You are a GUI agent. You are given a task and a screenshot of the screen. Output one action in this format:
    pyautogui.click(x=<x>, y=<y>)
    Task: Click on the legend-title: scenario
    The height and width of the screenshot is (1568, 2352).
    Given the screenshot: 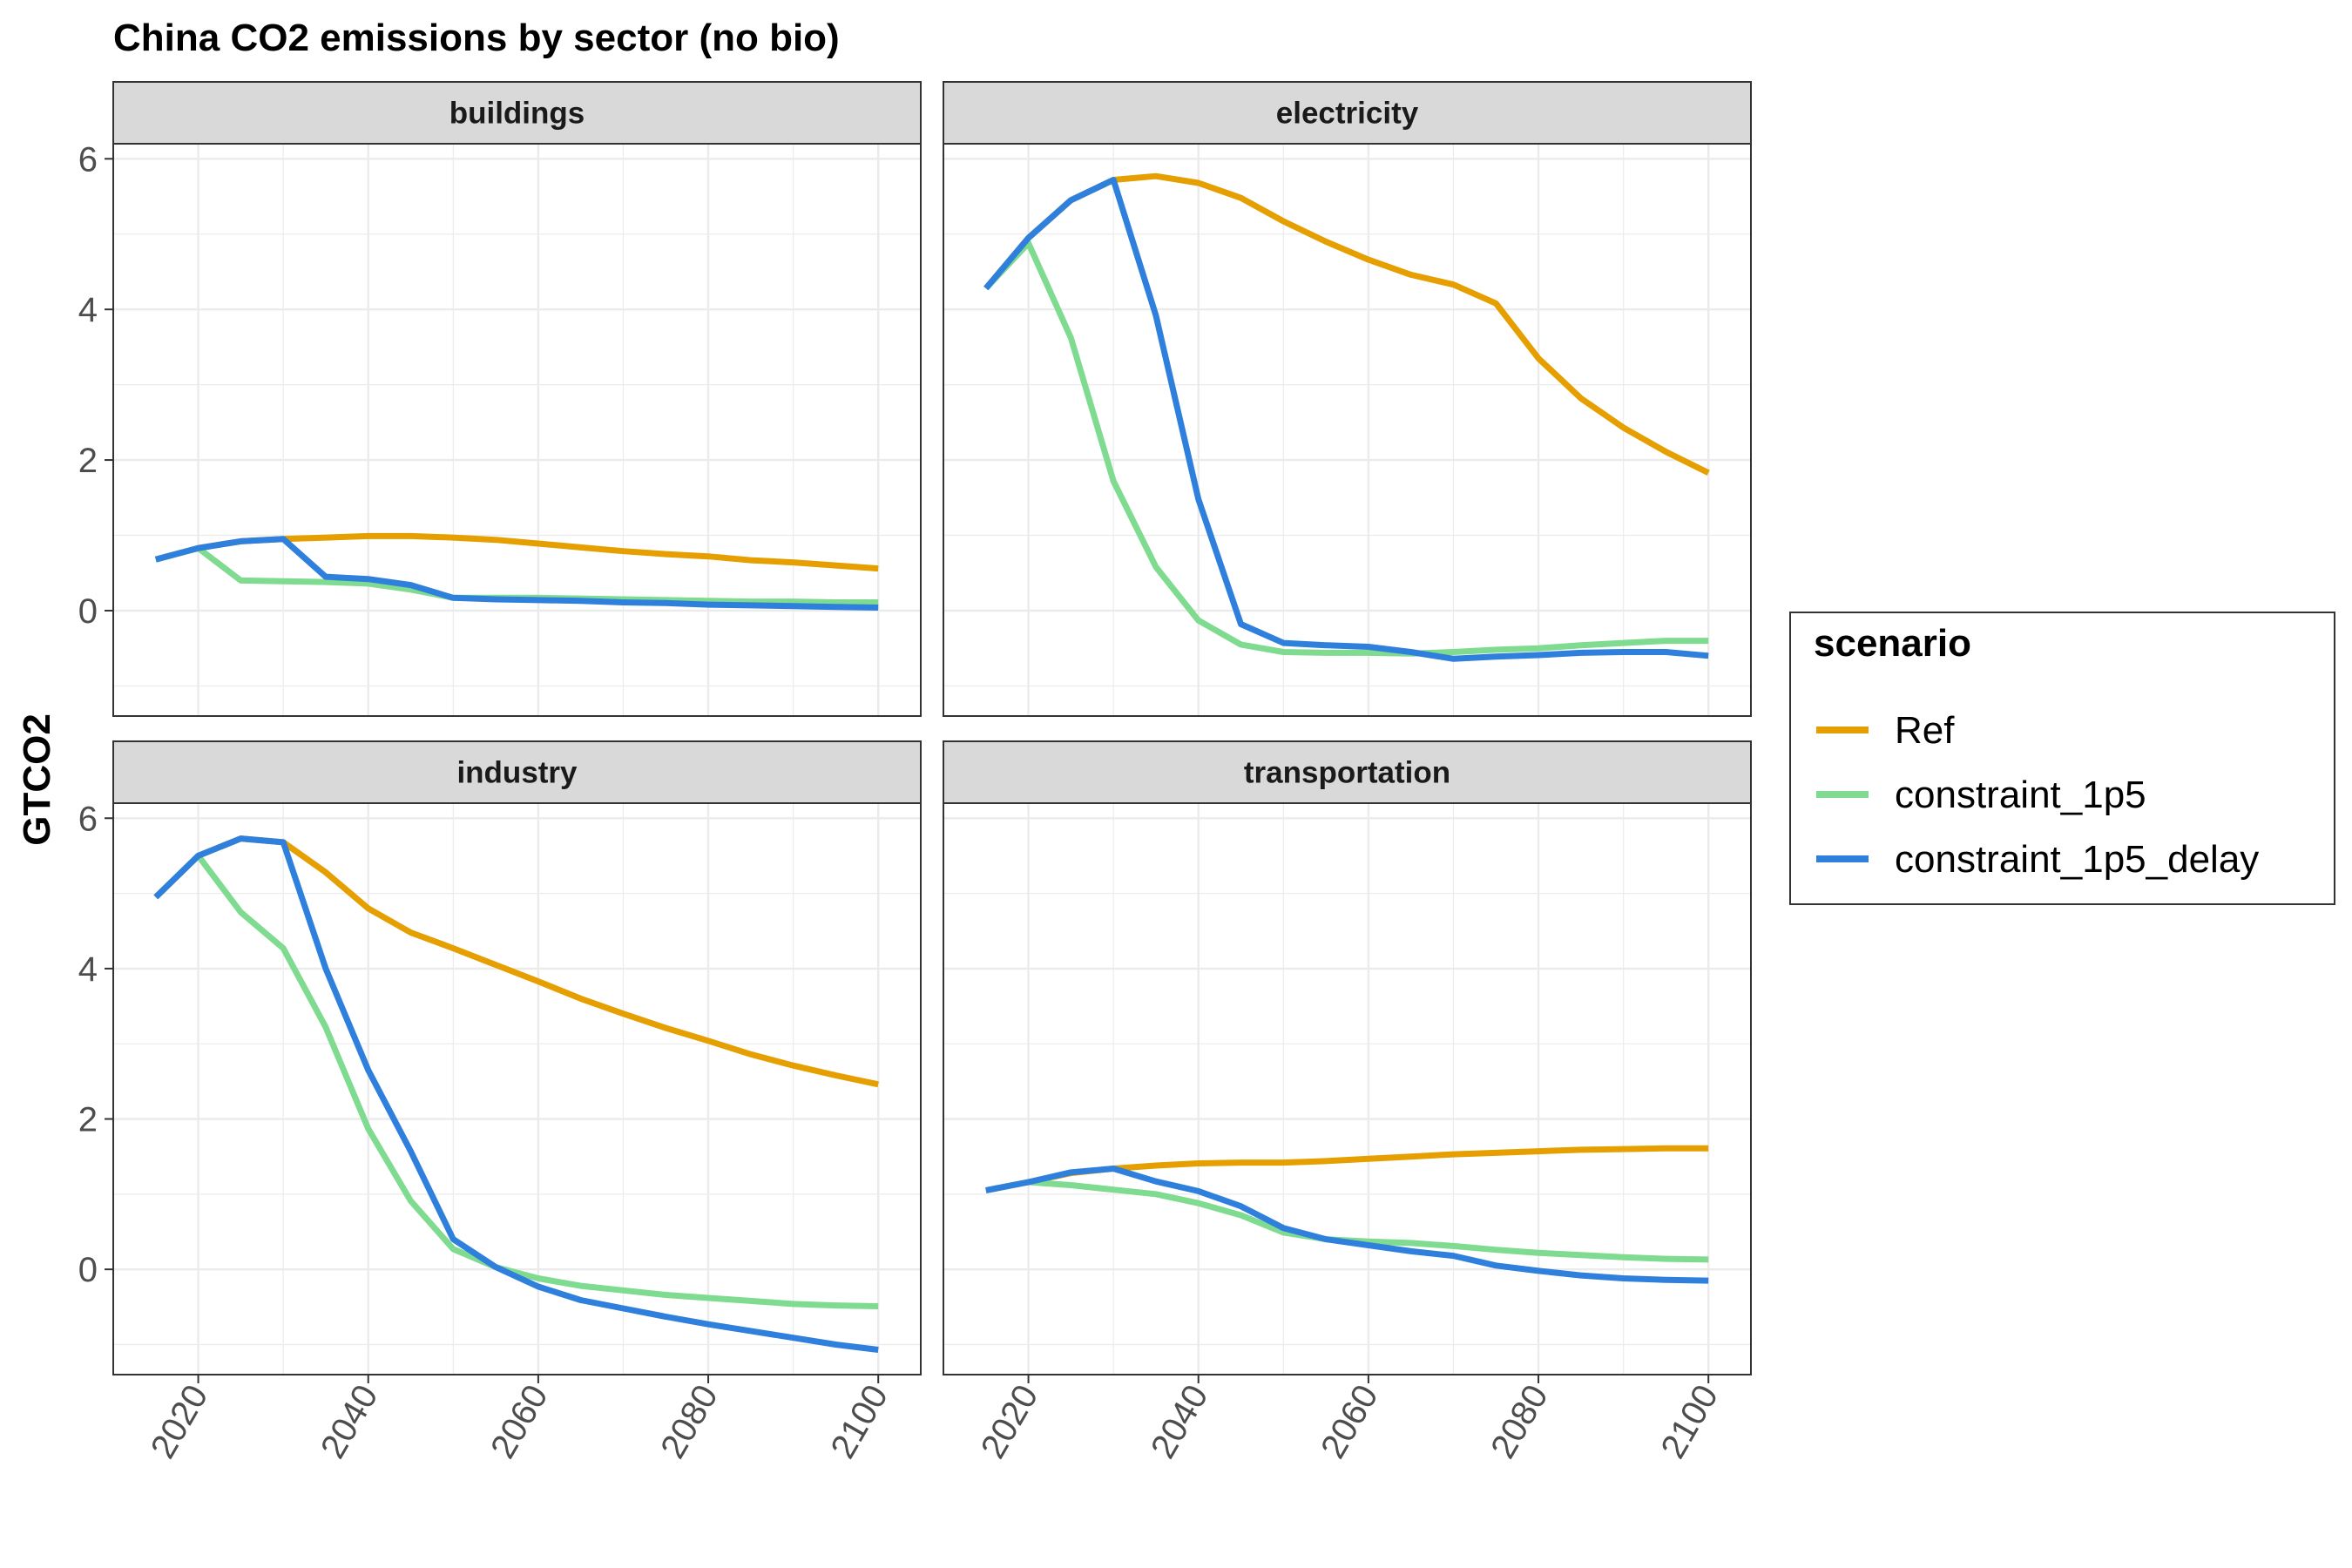 What is the action you would take?
    pyautogui.click(x=1892, y=643)
    